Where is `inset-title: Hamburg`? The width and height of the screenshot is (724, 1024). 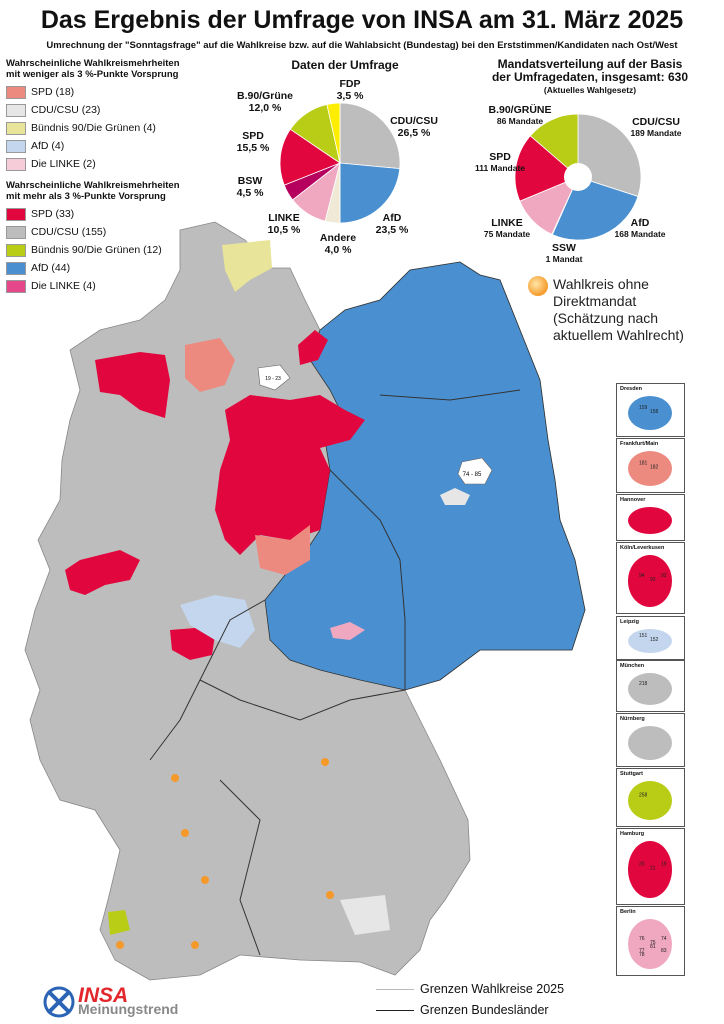
inset-title: Hamburg is located at coordinates (632, 834).